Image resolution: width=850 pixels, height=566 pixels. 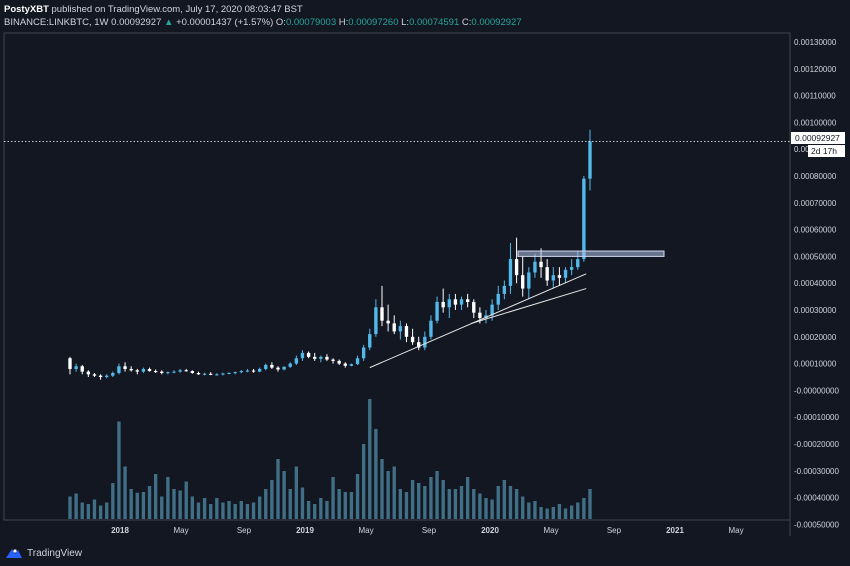 What do you see at coordinates (815, 42) in the screenshot?
I see `price-tick-label: 0.00130000` at bounding box center [815, 42].